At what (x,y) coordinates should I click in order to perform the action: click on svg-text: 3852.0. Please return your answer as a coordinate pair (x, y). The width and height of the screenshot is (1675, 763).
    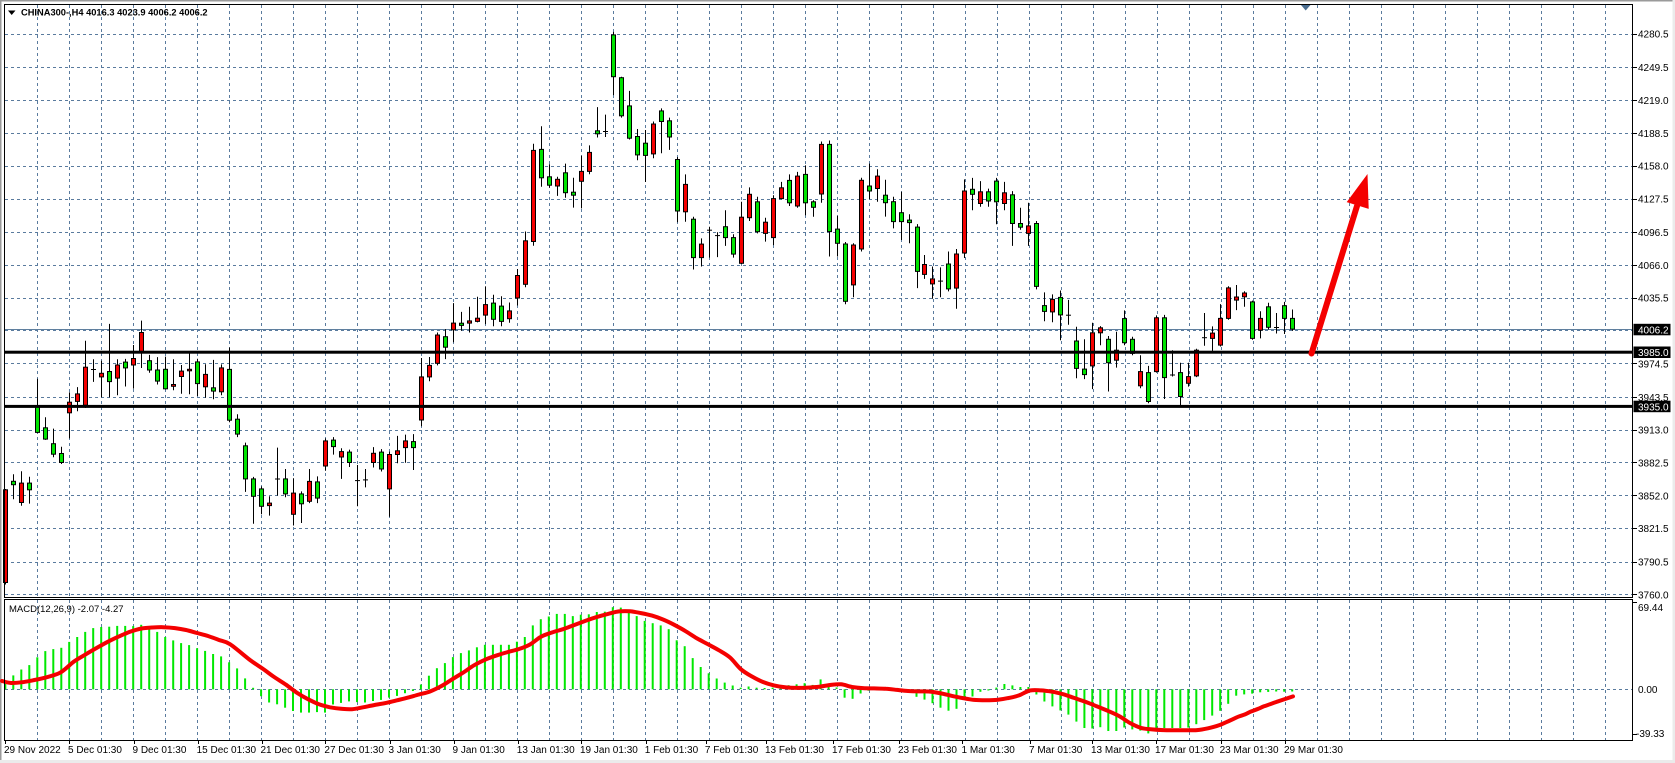
    Looking at the image, I should click on (1653, 496).